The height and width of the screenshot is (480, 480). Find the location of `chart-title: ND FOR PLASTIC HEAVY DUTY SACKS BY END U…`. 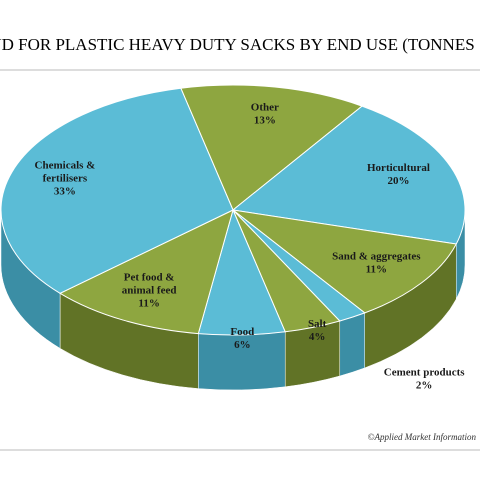

chart-title: ND FOR PLASTIC HEAVY DUTY SACKS BY END U… is located at coordinates (237, 44).